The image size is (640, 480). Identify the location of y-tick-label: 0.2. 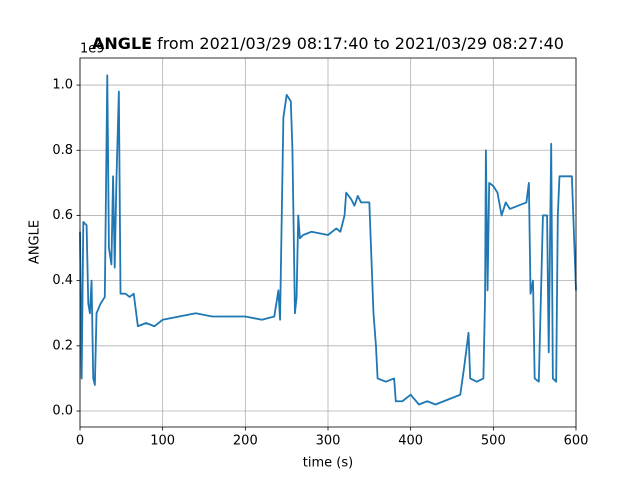
(62, 345).